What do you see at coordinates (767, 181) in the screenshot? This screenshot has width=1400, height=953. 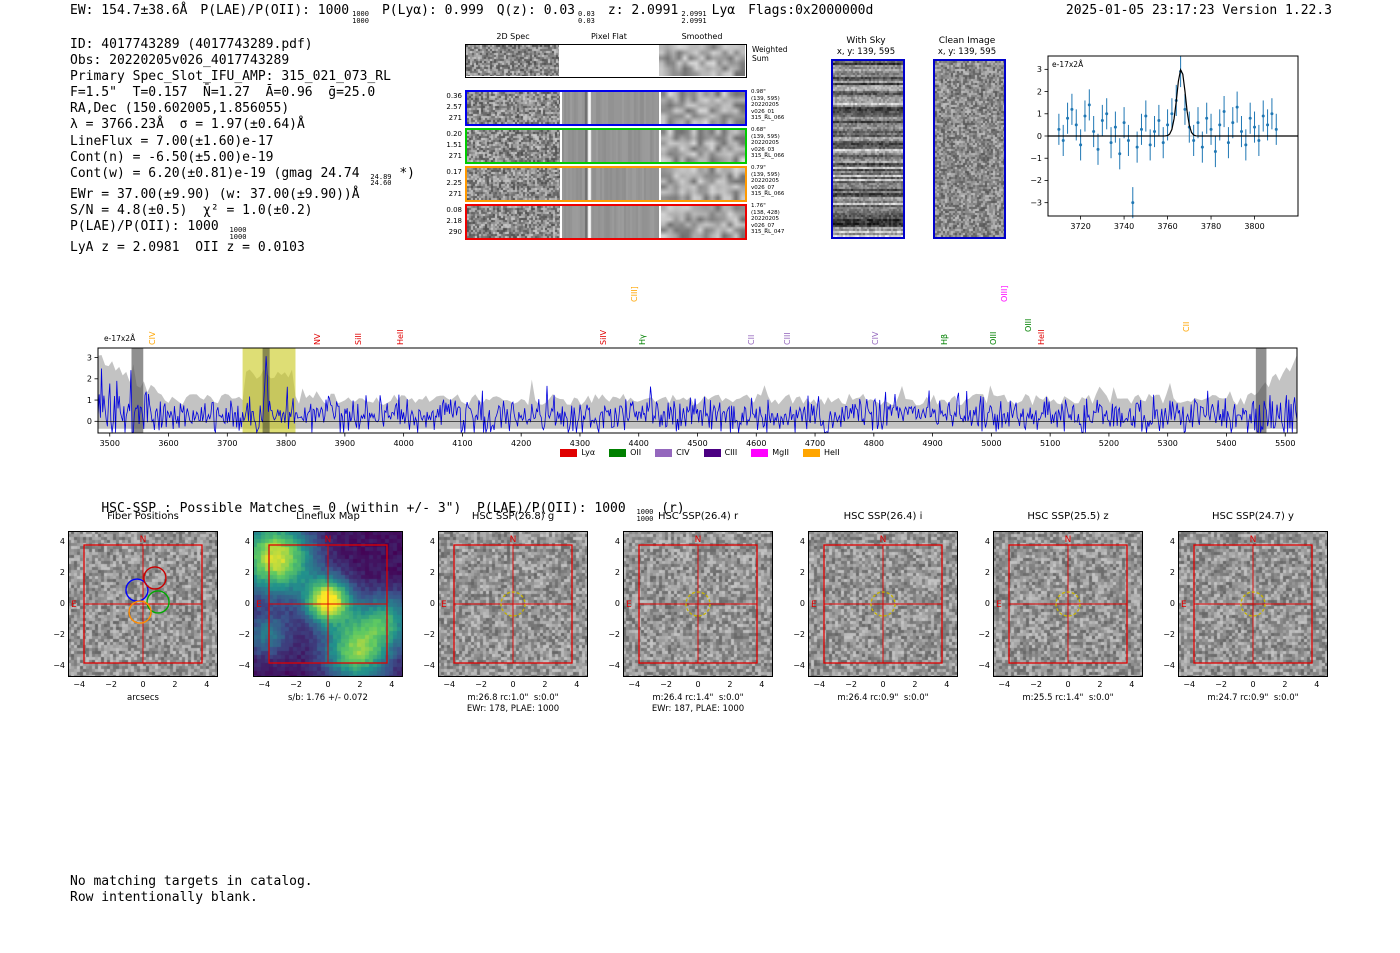 I see `fiber-row-meta: 0.79" (139, 595) 20220205 v026_07 315_RL_066` at bounding box center [767, 181].